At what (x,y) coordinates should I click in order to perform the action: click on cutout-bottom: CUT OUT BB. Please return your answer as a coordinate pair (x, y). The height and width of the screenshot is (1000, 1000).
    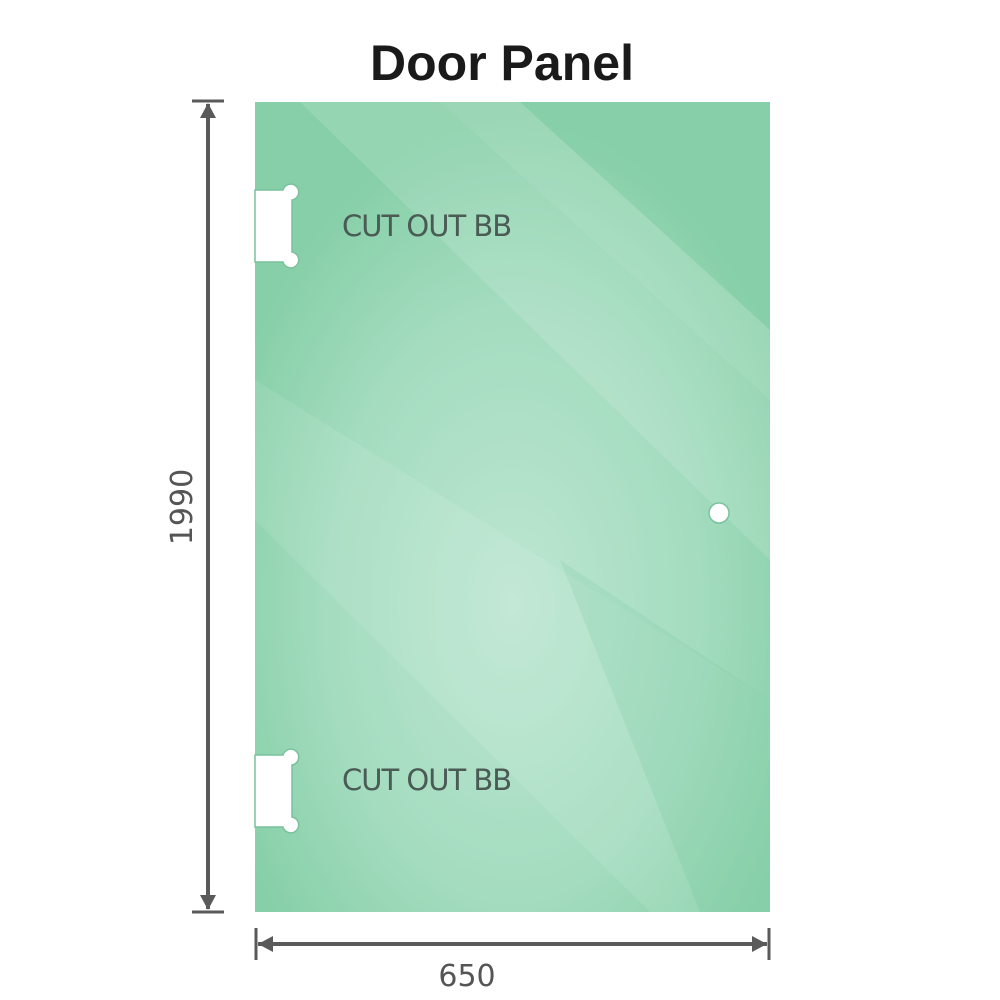
    Looking at the image, I should click on (383, 791).